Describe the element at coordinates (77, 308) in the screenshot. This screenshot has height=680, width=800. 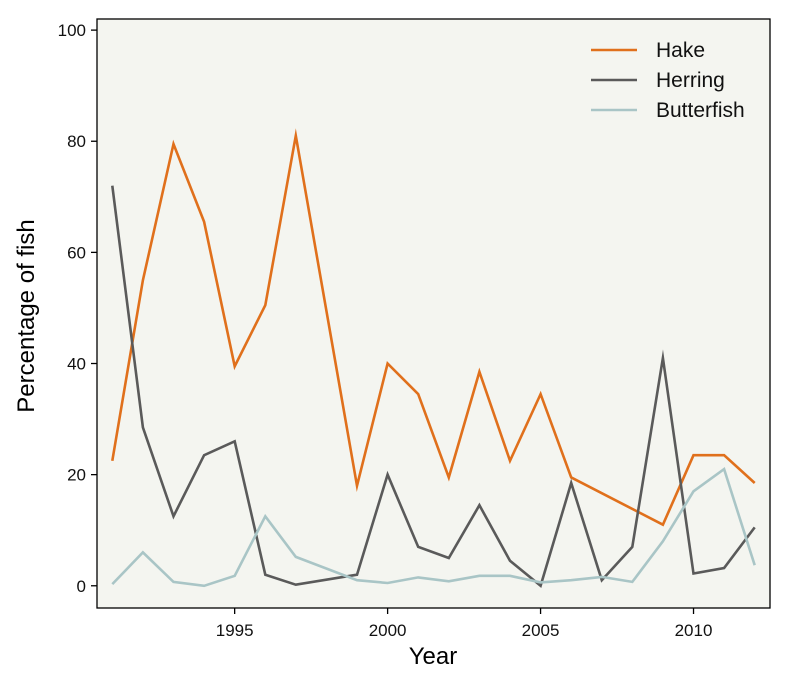
I see `y-axis: 0 20 40 60 80 100` at that location.